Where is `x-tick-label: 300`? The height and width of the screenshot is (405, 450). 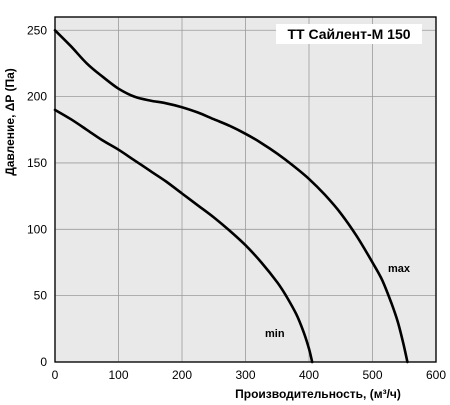
x-tick-label: 300 is located at coordinates (245, 375).